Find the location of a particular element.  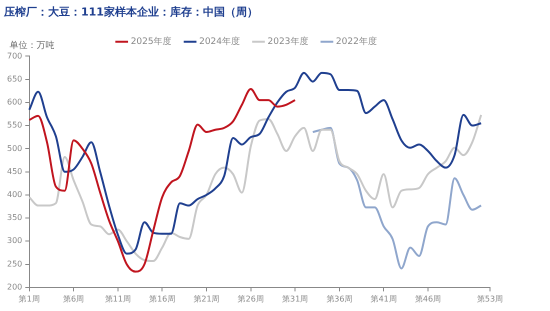

y-tick-label: 350 is located at coordinates (14, 217).